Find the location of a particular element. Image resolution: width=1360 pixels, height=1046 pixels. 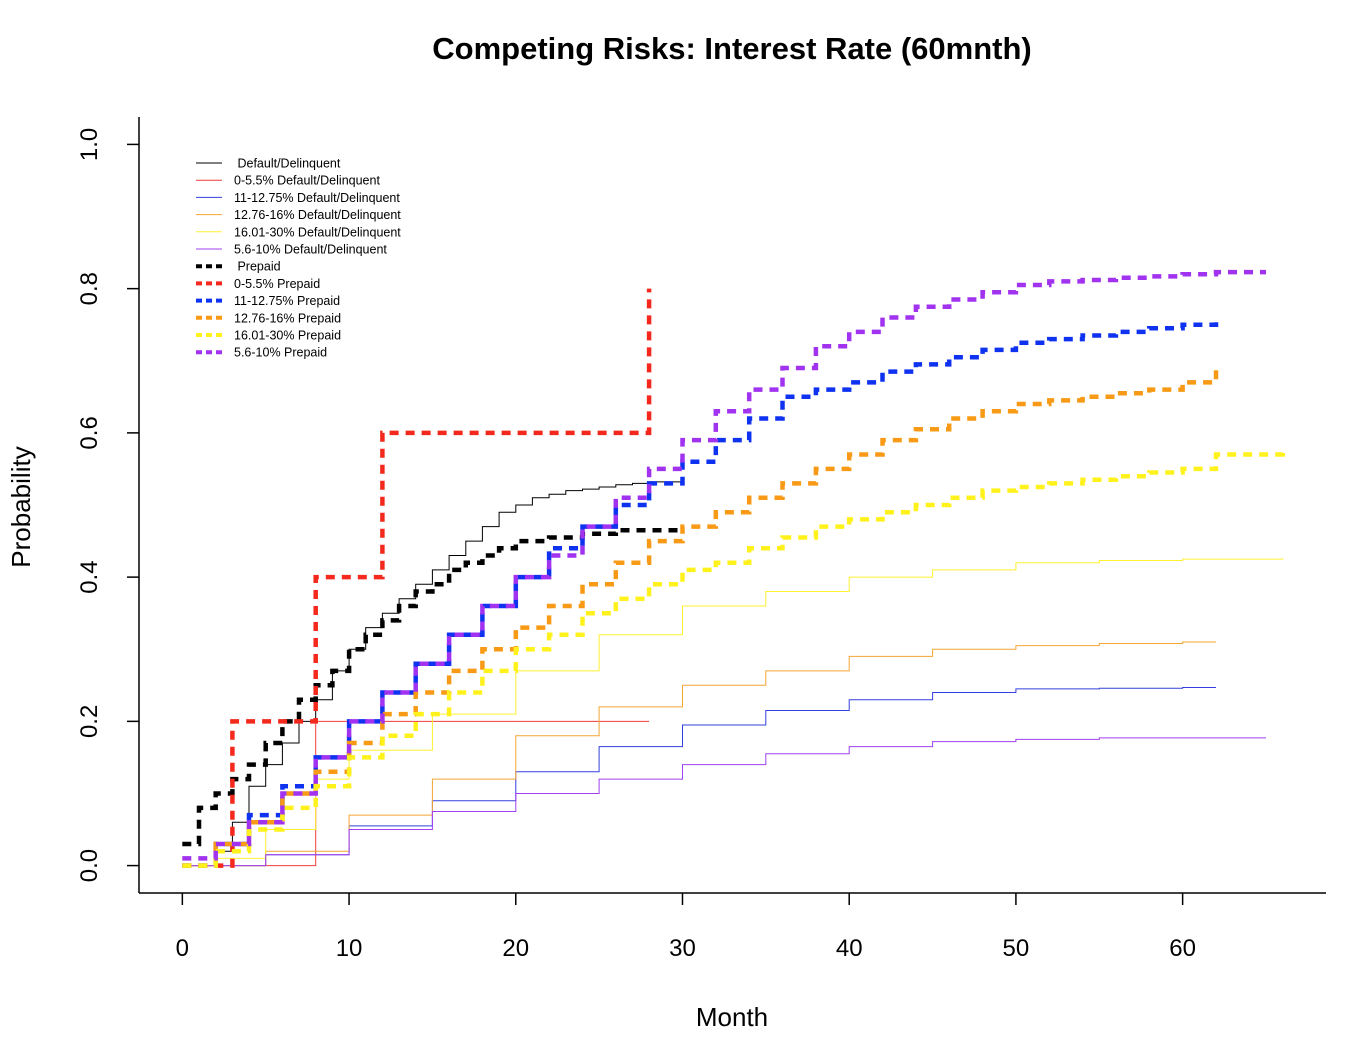

x-tick-label: 10 is located at coordinates (349, 948).